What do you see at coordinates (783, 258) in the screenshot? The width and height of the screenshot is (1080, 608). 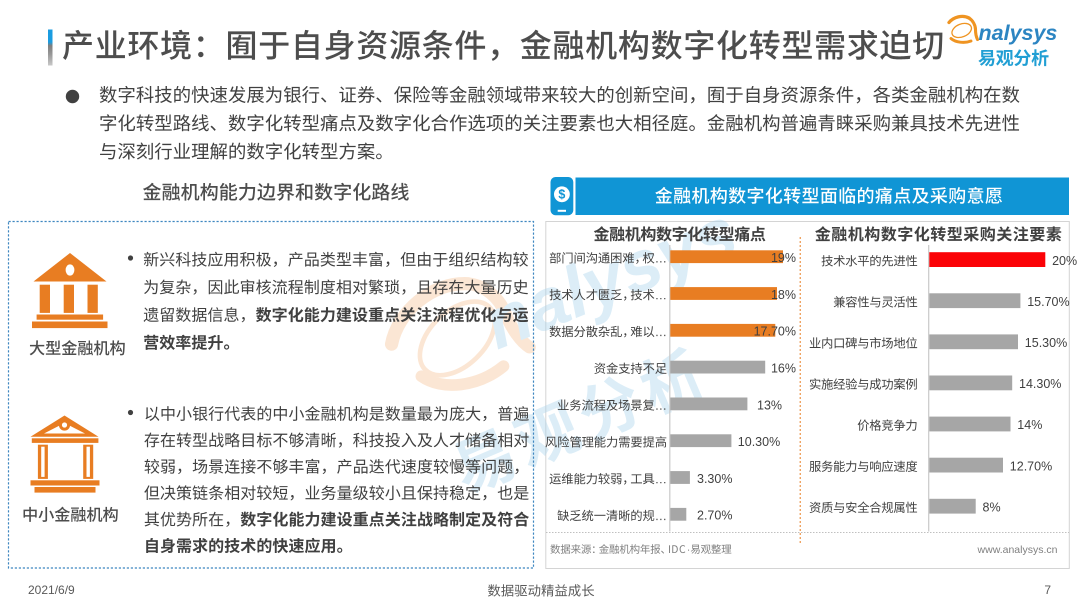 I see `svg-text: 19%` at bounding box center [783, 258].